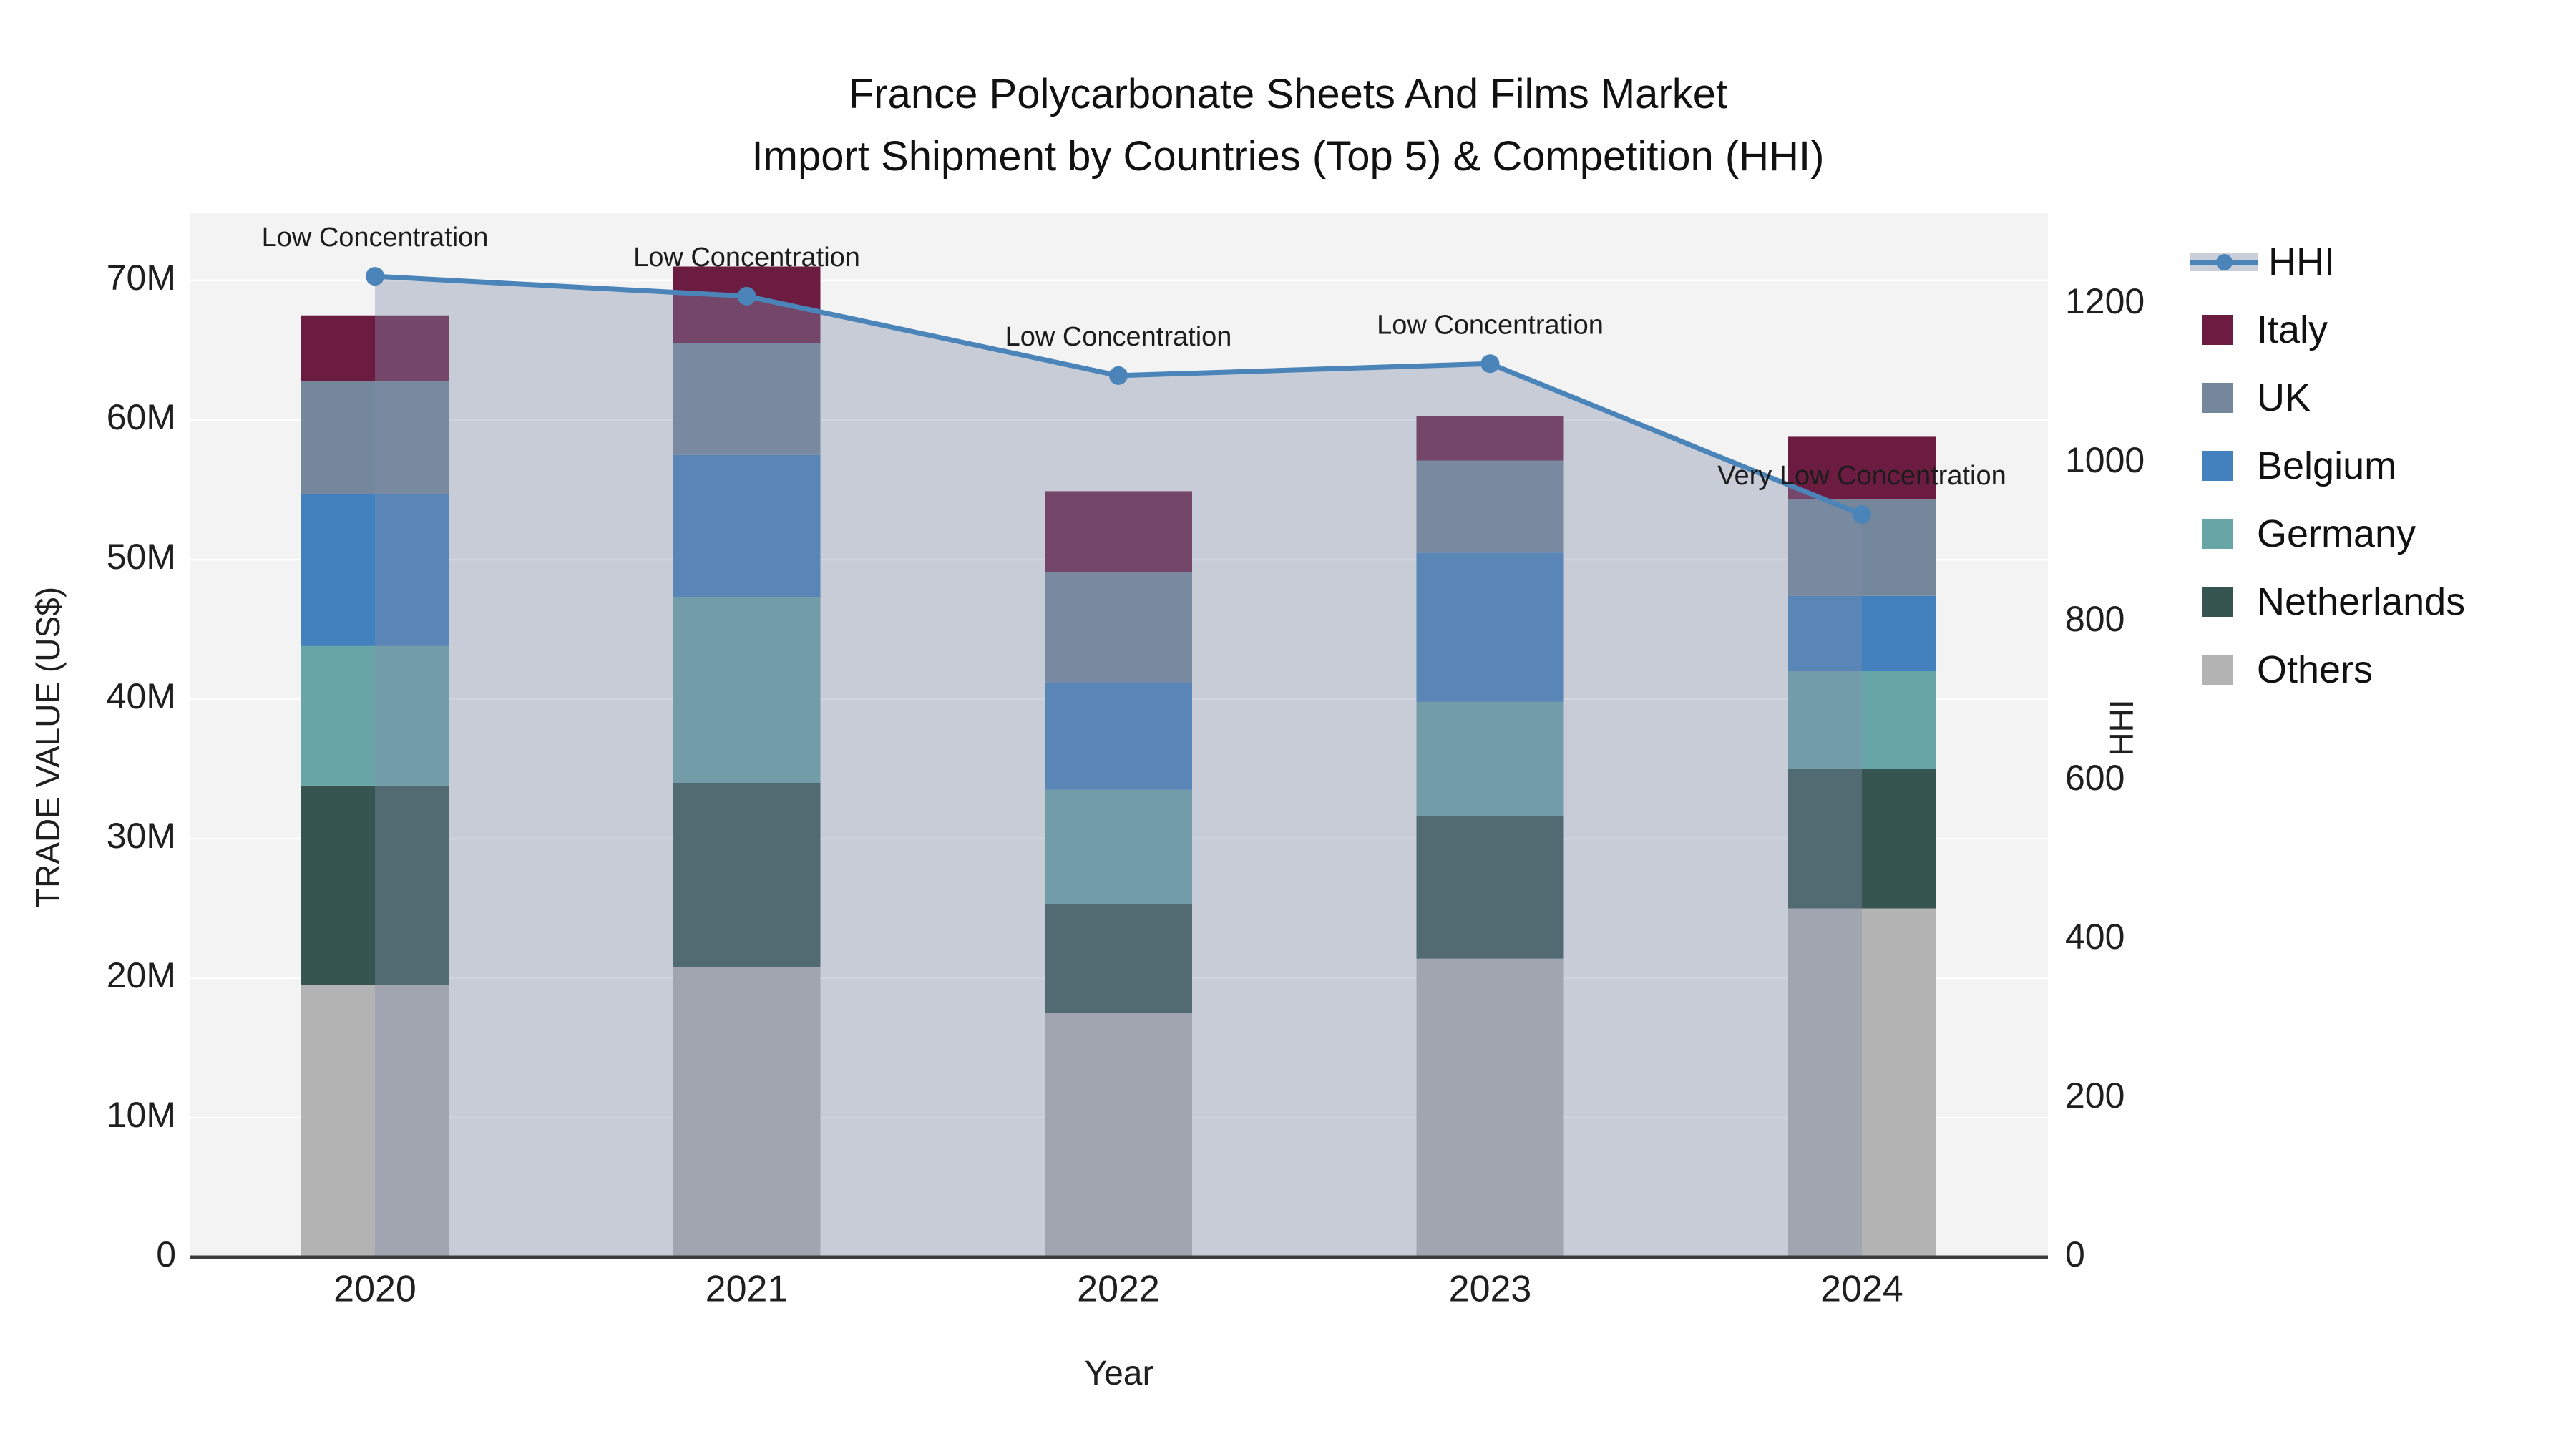 The height and width of the screenshot is (1449, 2576). I want to click on bar-2023-uk, so click(1490, 506).